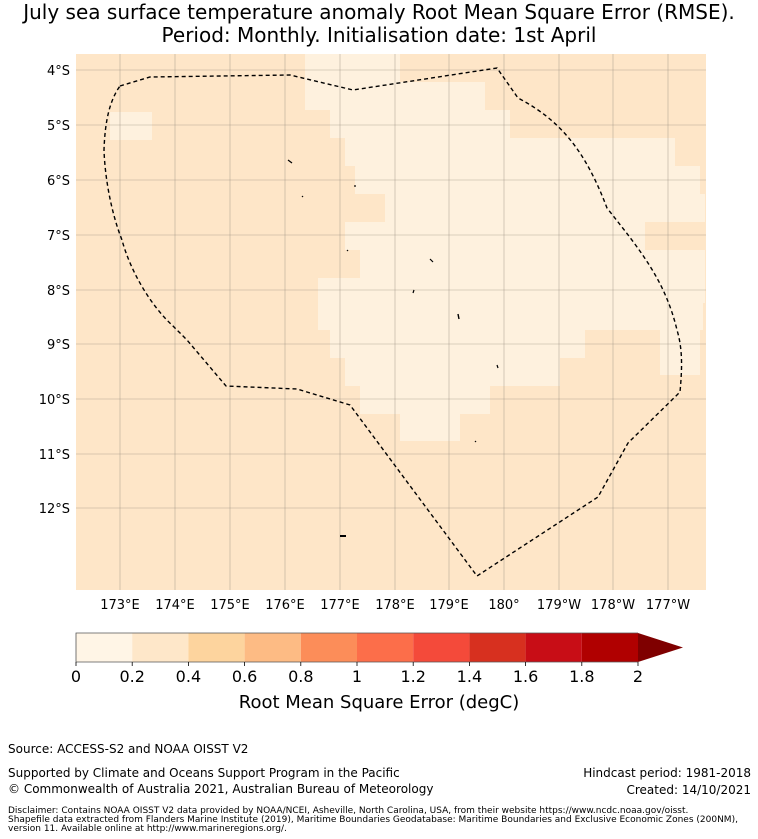 This screenshot has height=839, width=758. I want to click on colorbar-tick-label: 1.2, so click(412, 676).